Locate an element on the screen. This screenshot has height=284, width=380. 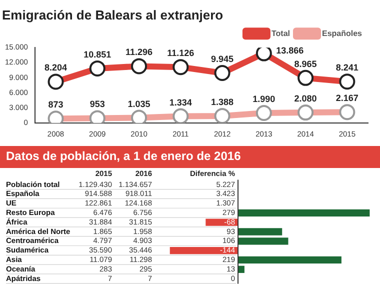
data-label: 8.204 is located at coordinates (56, 67).